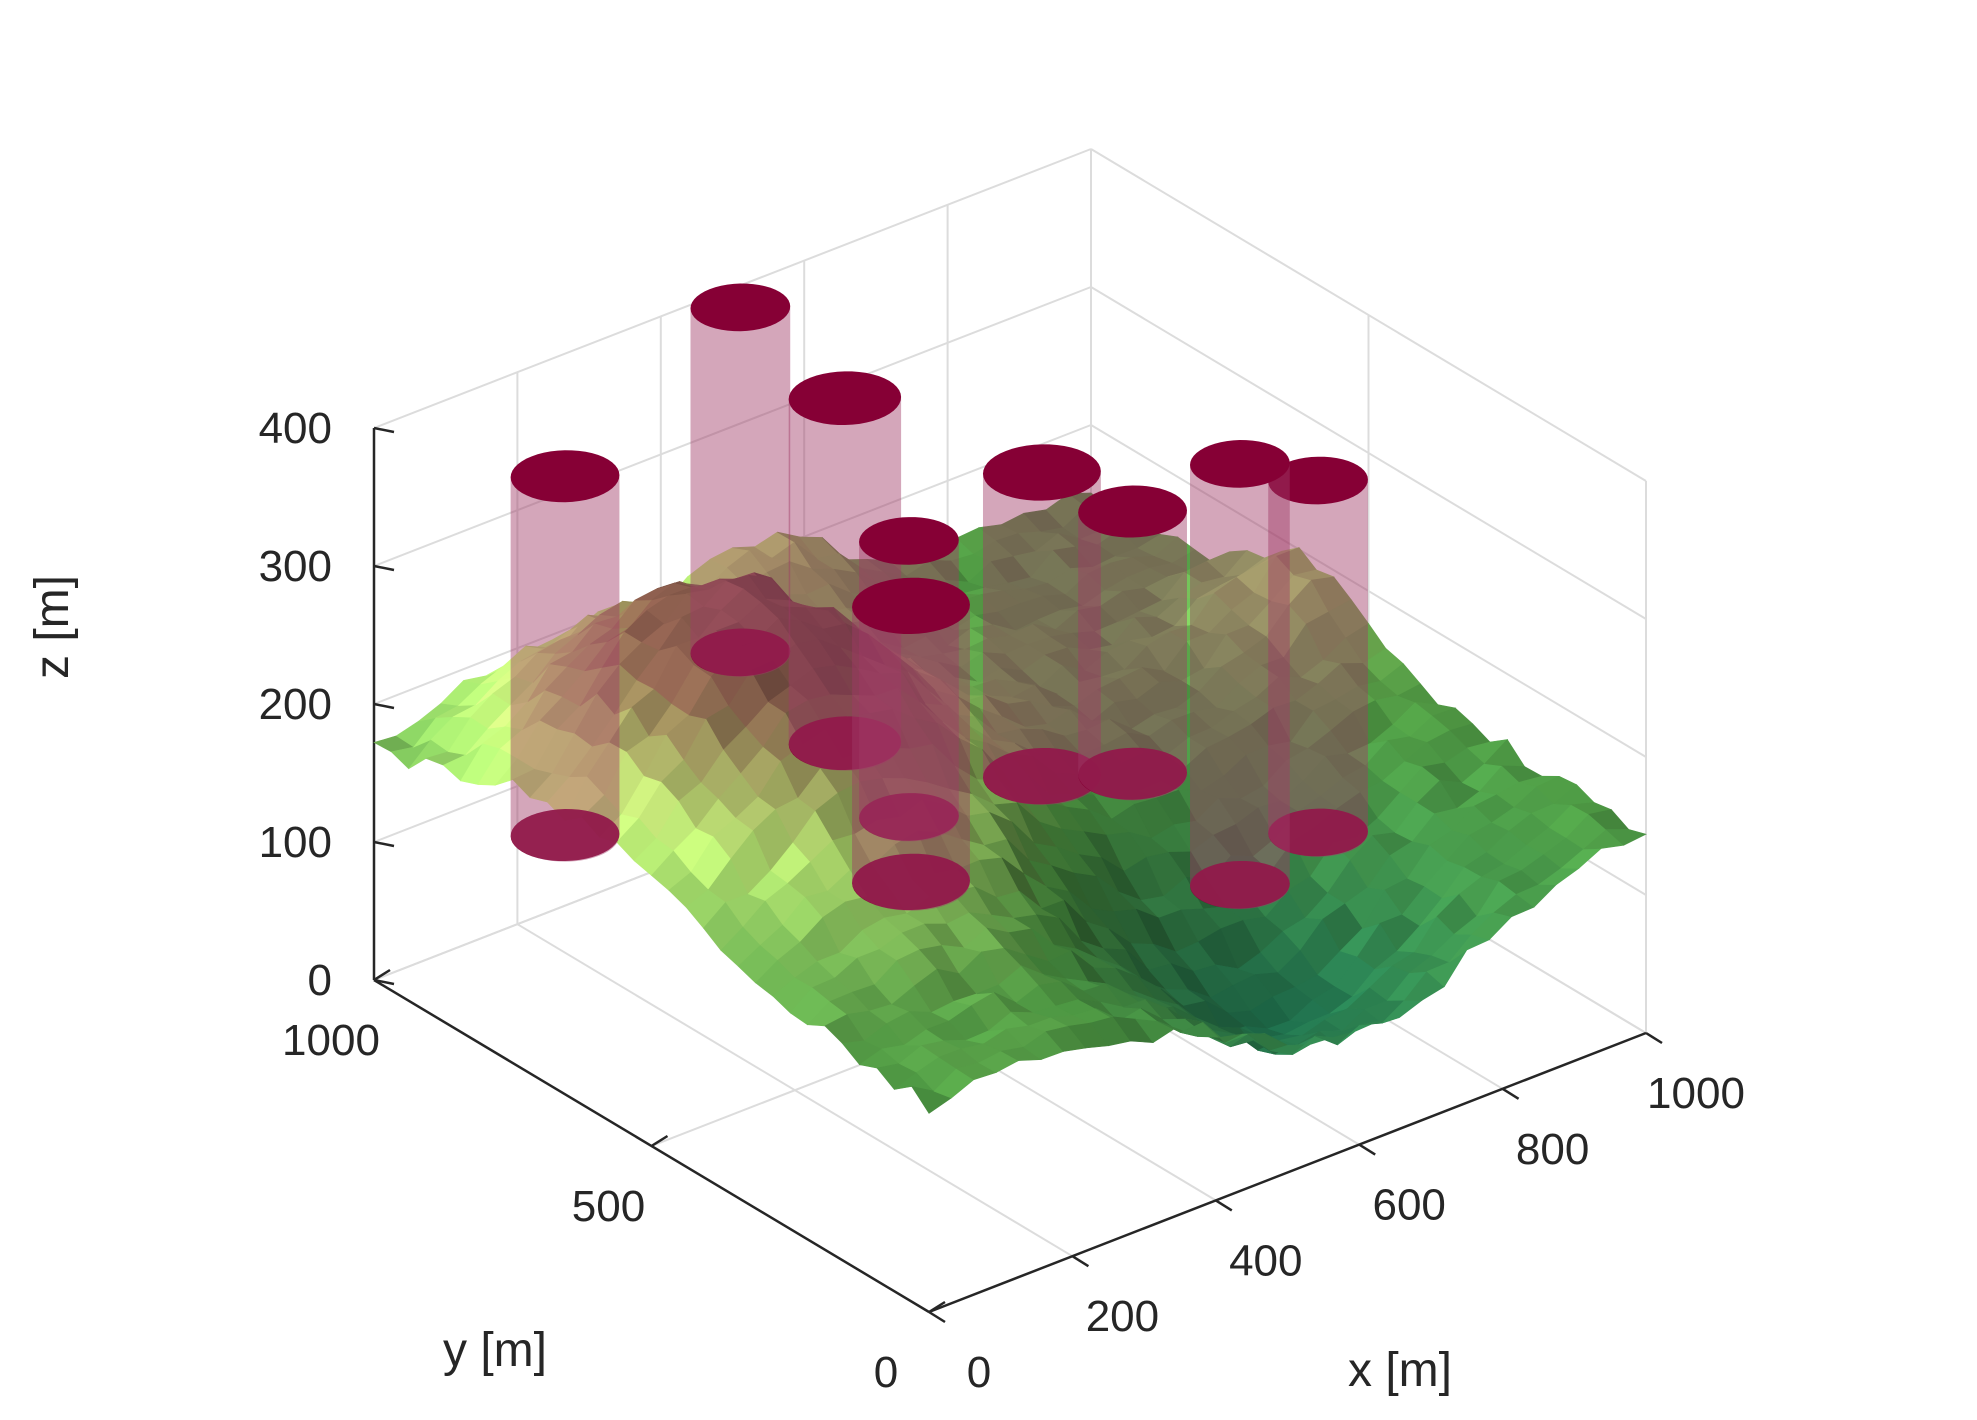 The image size is (1977, 1420). What do you see at coordinates (1287, 1172) in the screenshot?
I see `x-axis-line` at bounding box center [1287, 1172].